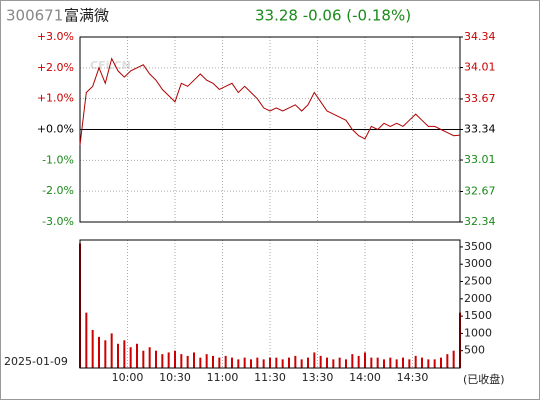 The image size is (540, 400). What do you see at coordinates (270, 377) in the screenshot?
I see `x-tick-label: 11:30` at bounding box center [270, 377].